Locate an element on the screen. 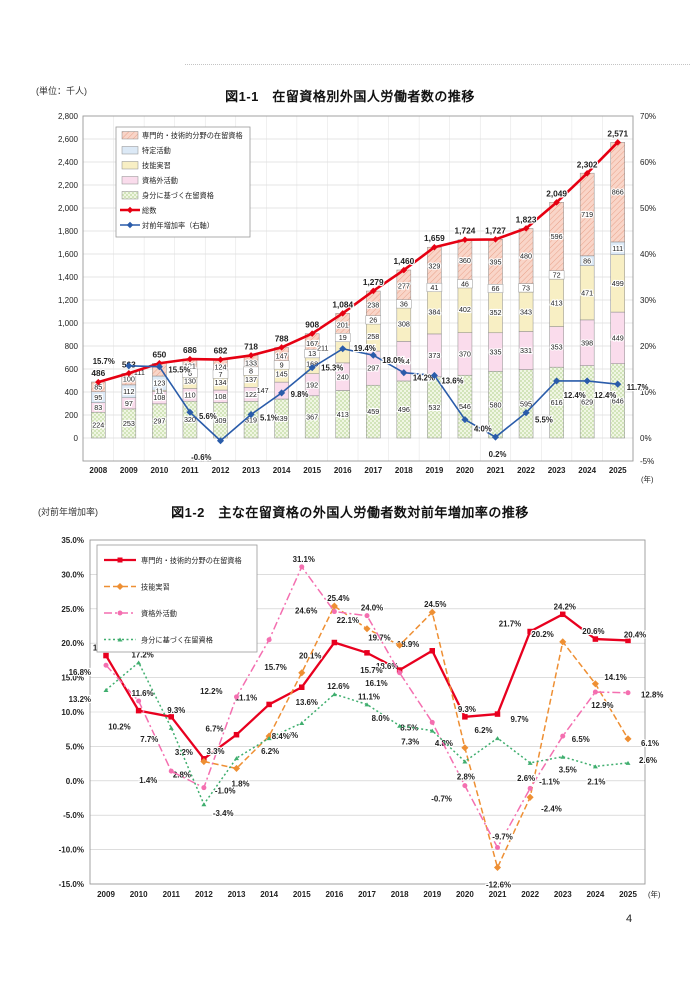 The image size is (700, 990). svg-text: -0.6% is located at coordinates (201, 457).